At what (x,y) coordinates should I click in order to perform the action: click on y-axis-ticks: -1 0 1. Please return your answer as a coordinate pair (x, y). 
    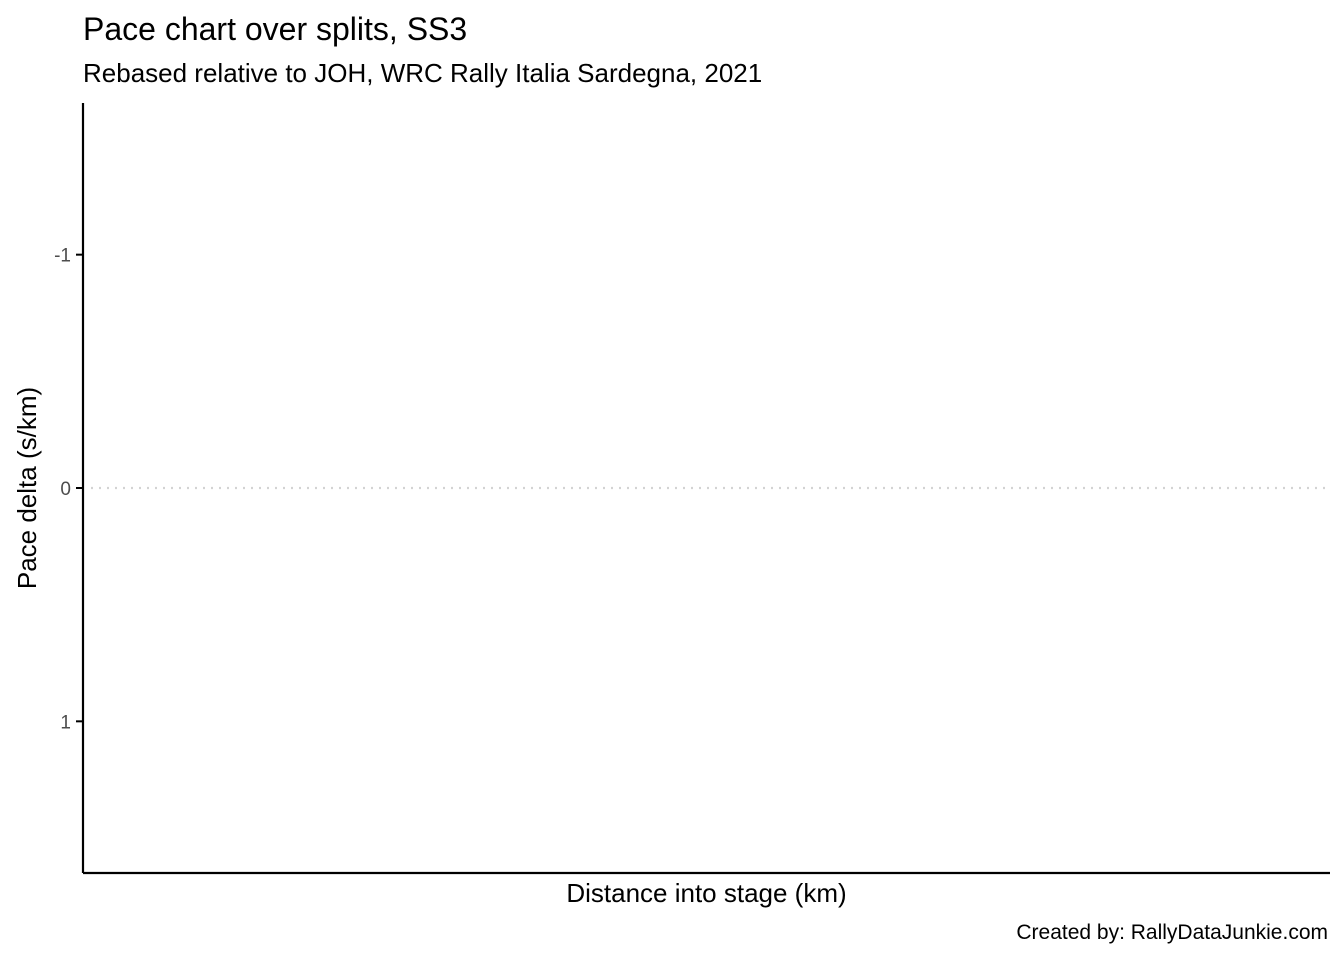
    Looking at the image, I should click on (68, 489).